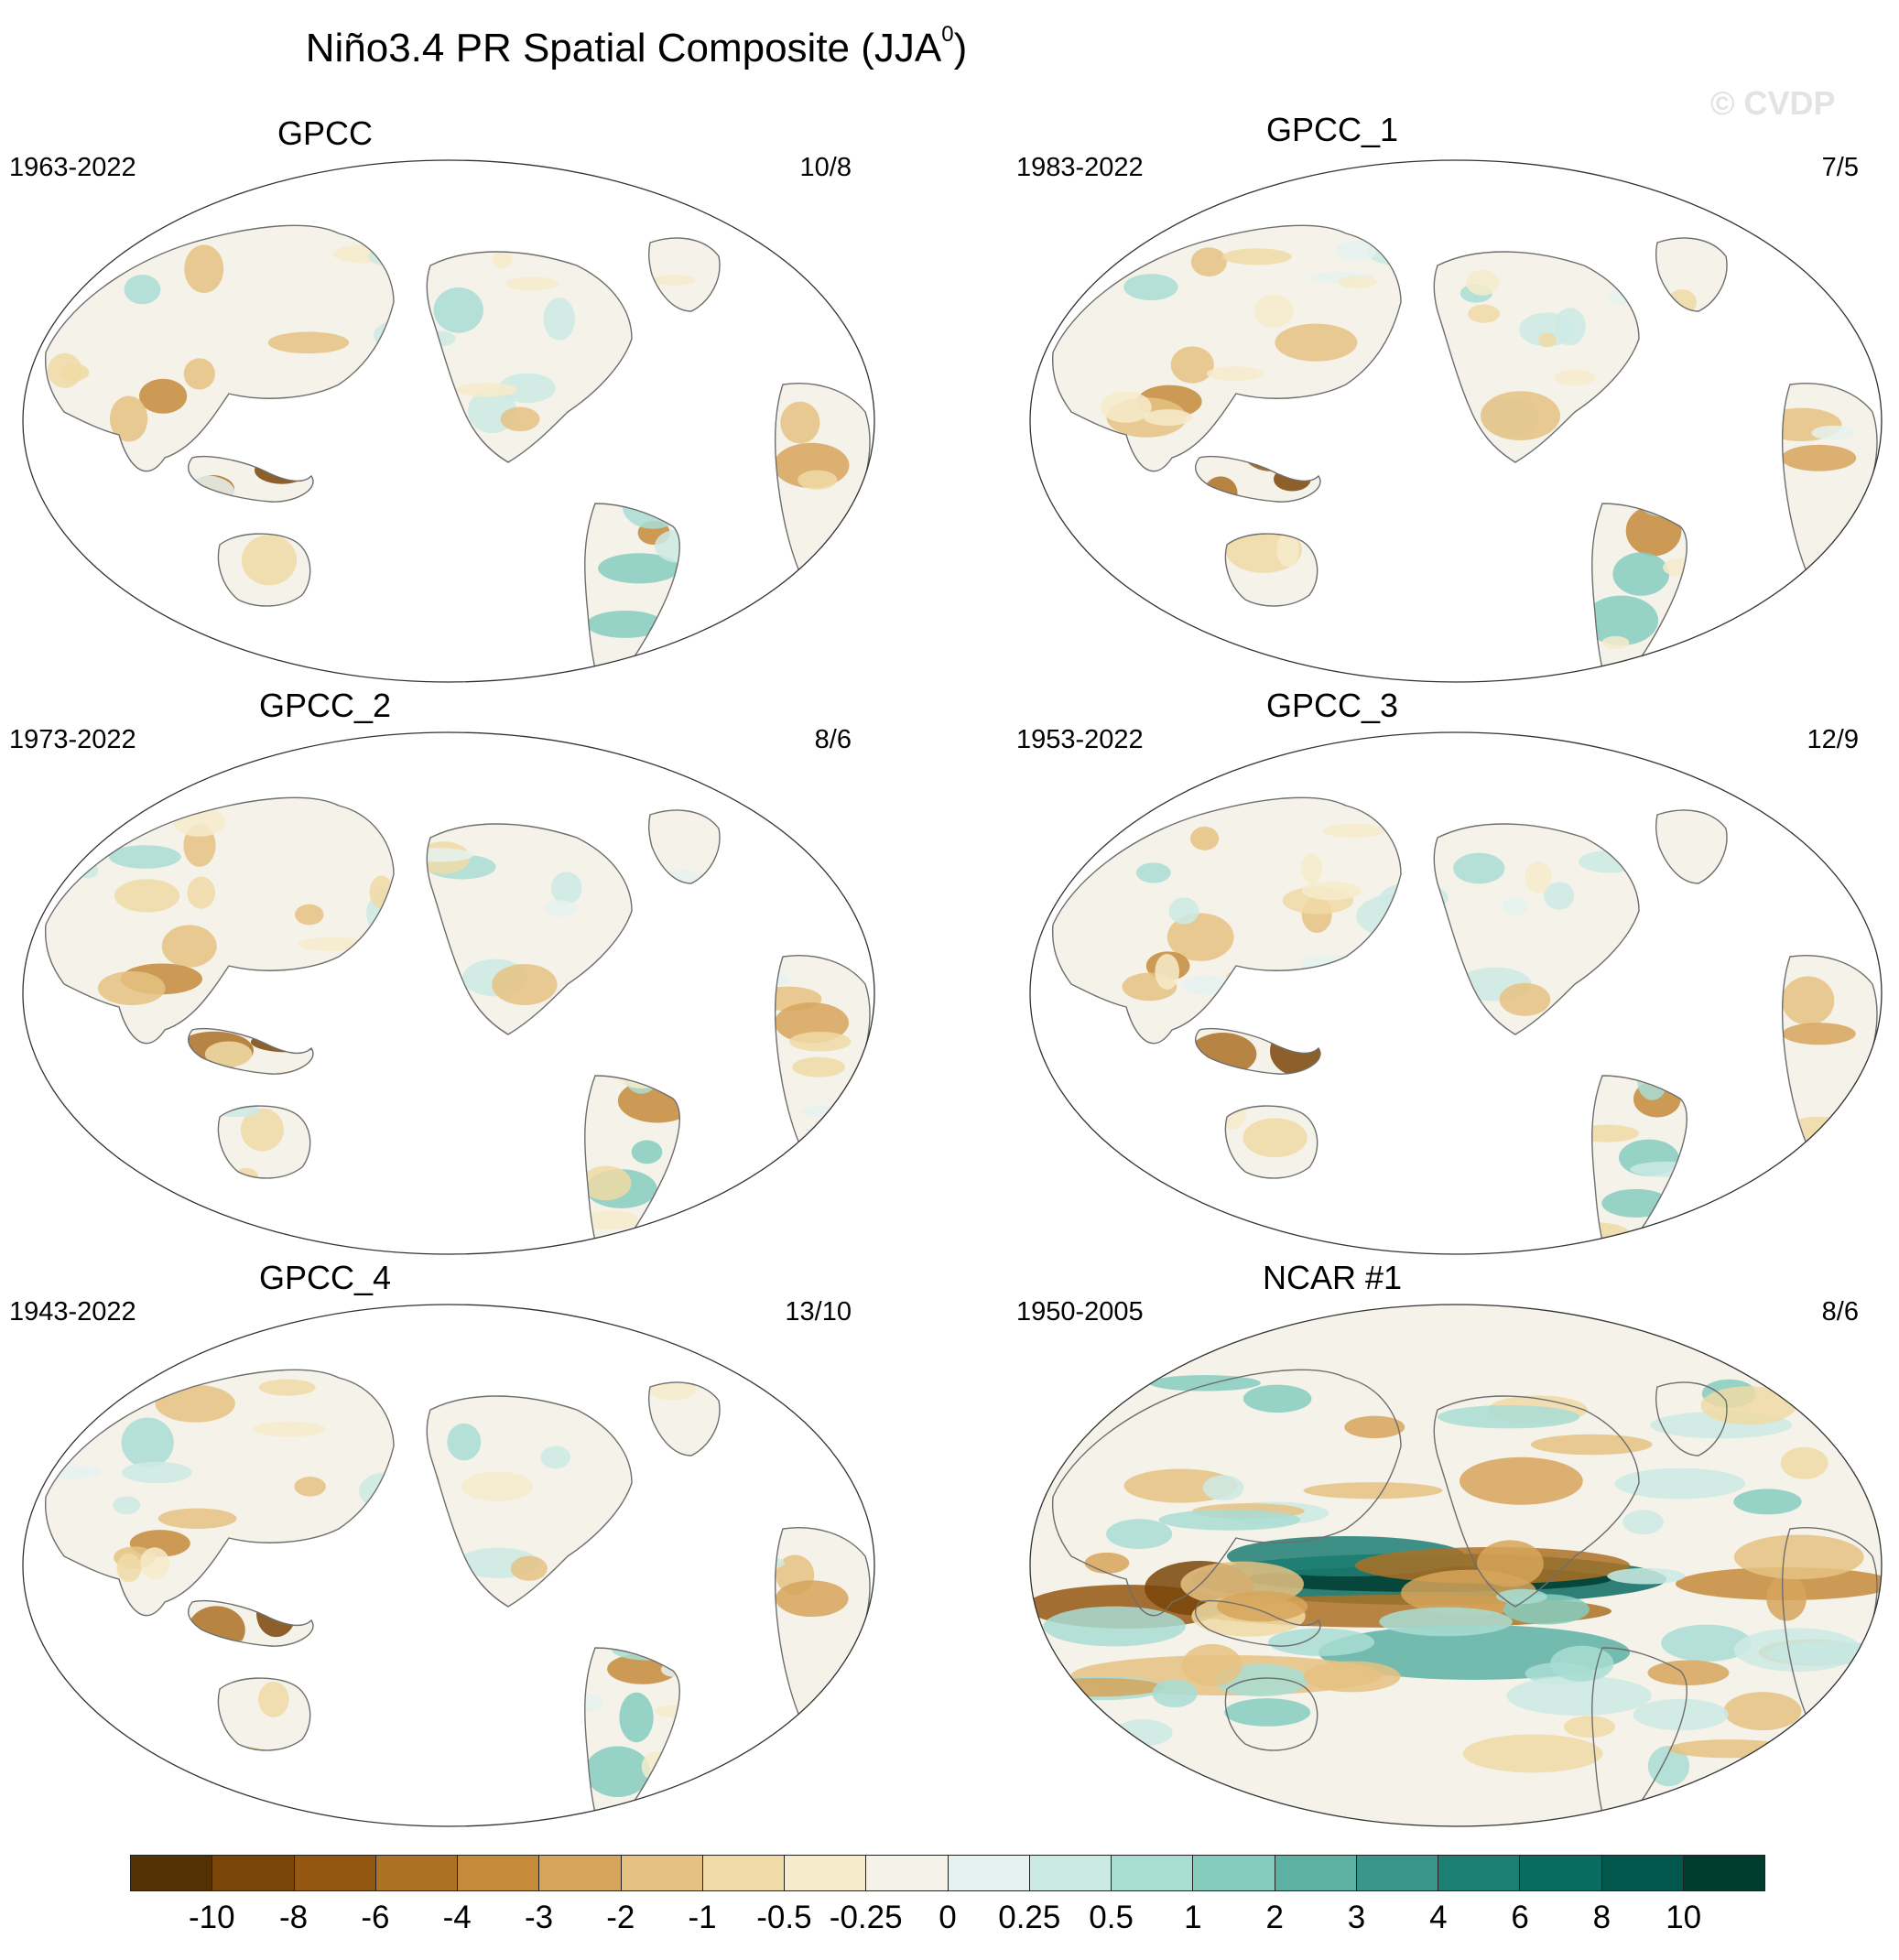  I want to click on map-panel-gpcc-4: GPCC_4 1943-2022 13/10, so click(449, 1543).